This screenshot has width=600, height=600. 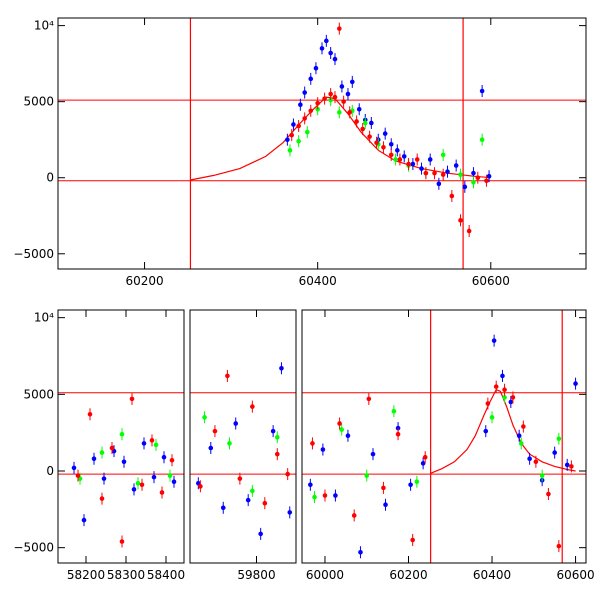 I want to click on x-tick-label: 58300, so click(x=126, y=575).